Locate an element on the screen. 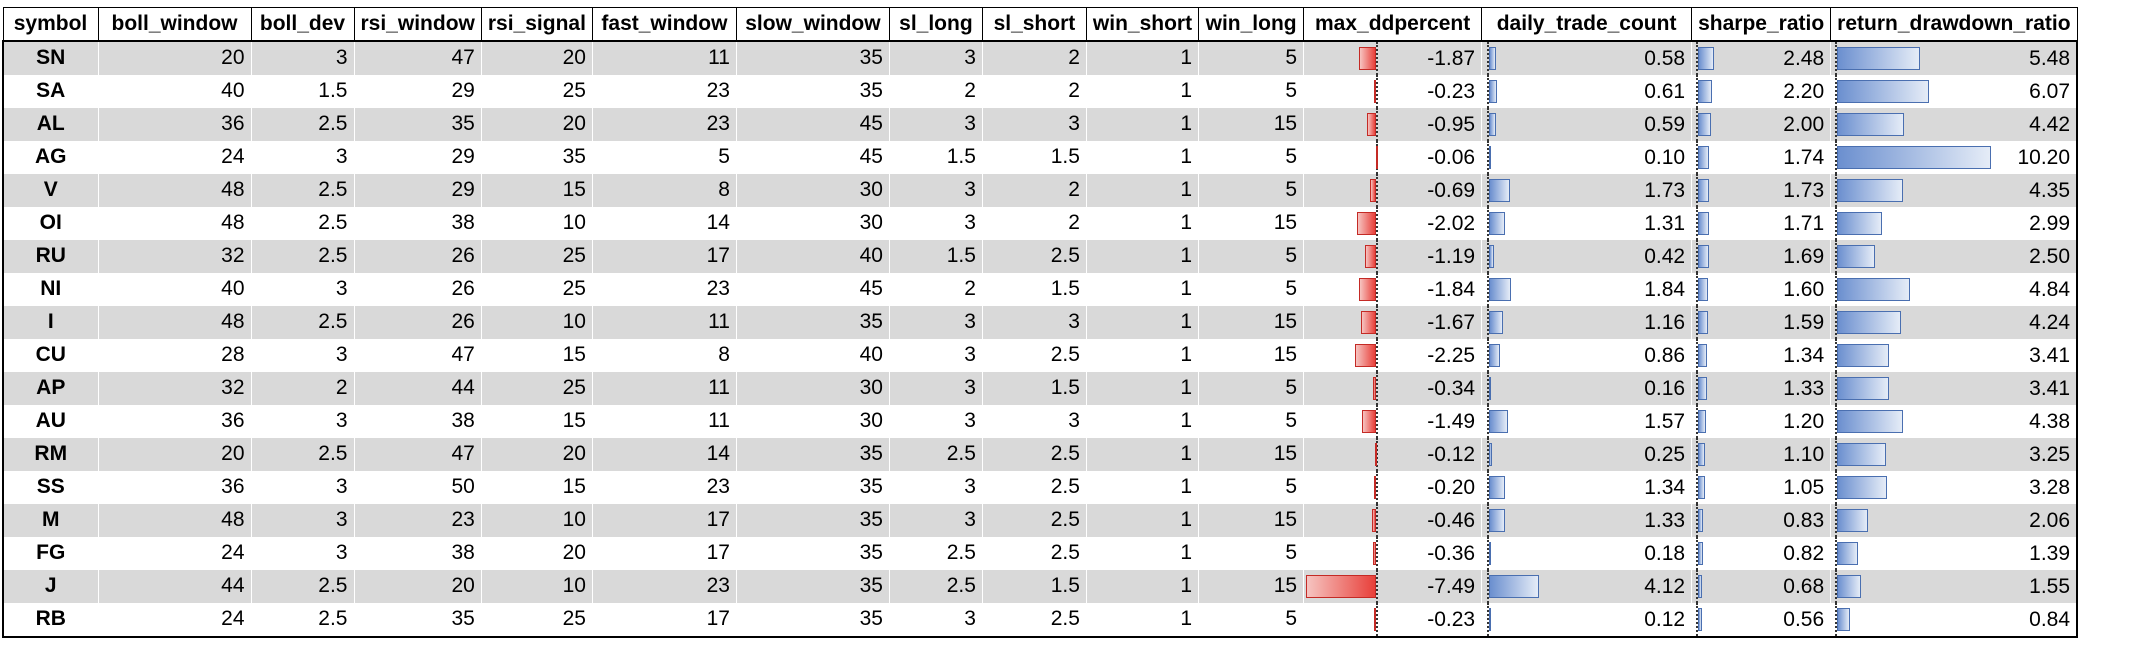 This screenshot has width=2130, height=658. cell-daily-trade-count: 1.57 is located at coordinates (1587, 421).